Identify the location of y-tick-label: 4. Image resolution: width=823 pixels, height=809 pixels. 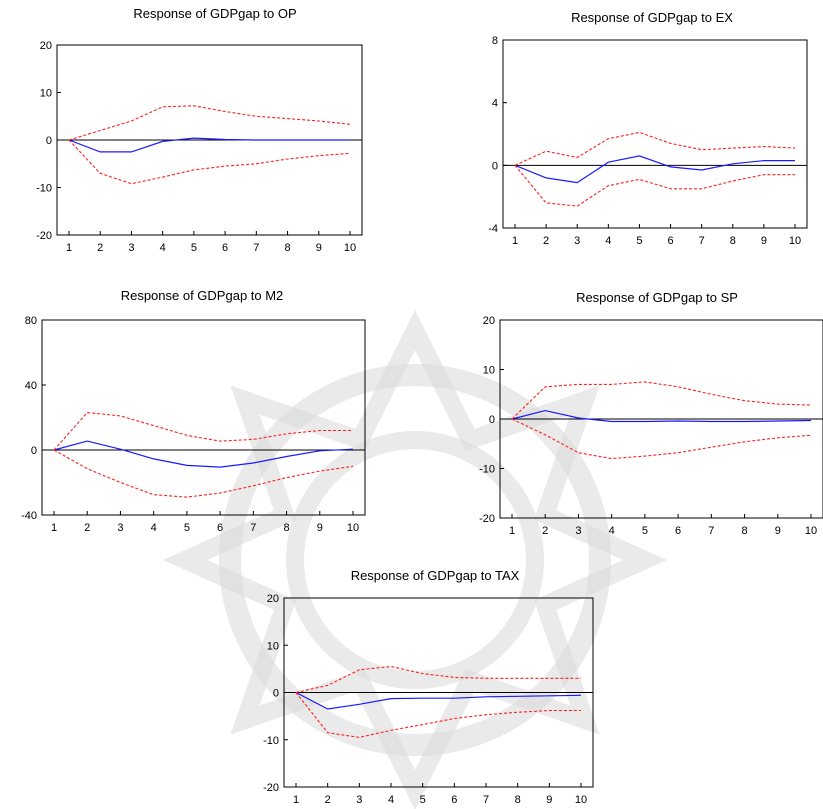
(495, 104).